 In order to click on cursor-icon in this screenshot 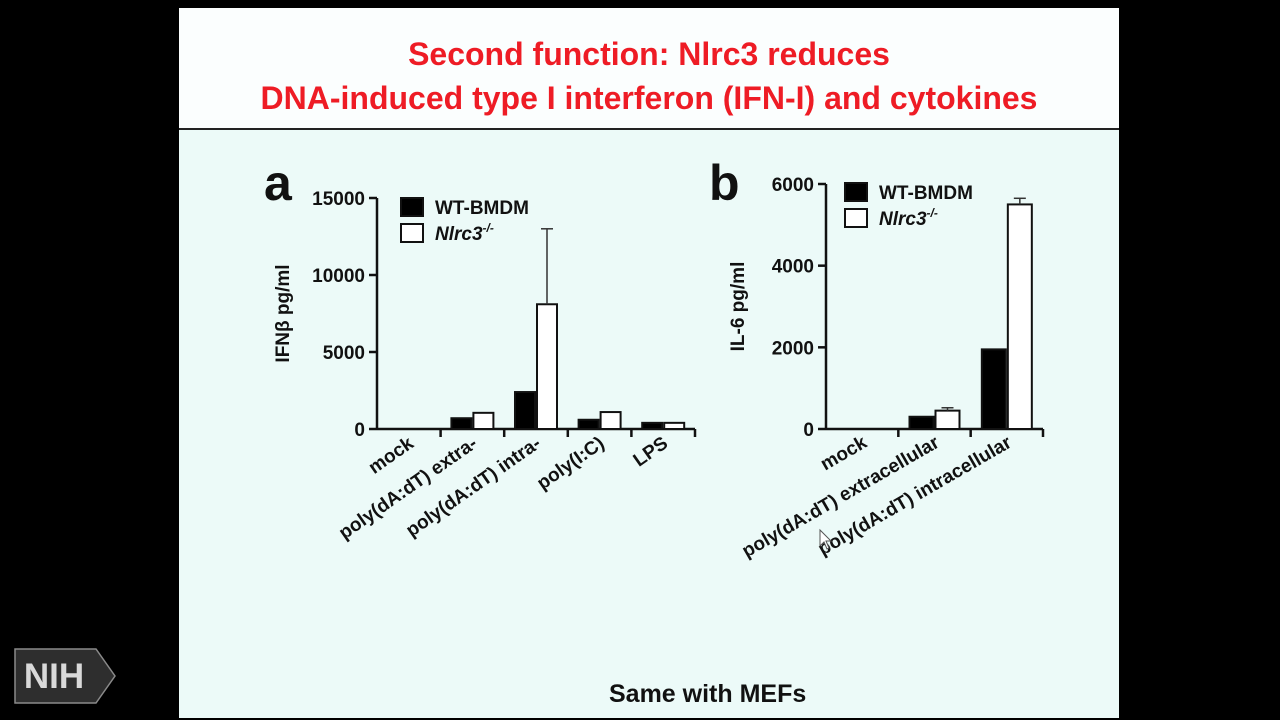, I will do `click(826, 539)`.